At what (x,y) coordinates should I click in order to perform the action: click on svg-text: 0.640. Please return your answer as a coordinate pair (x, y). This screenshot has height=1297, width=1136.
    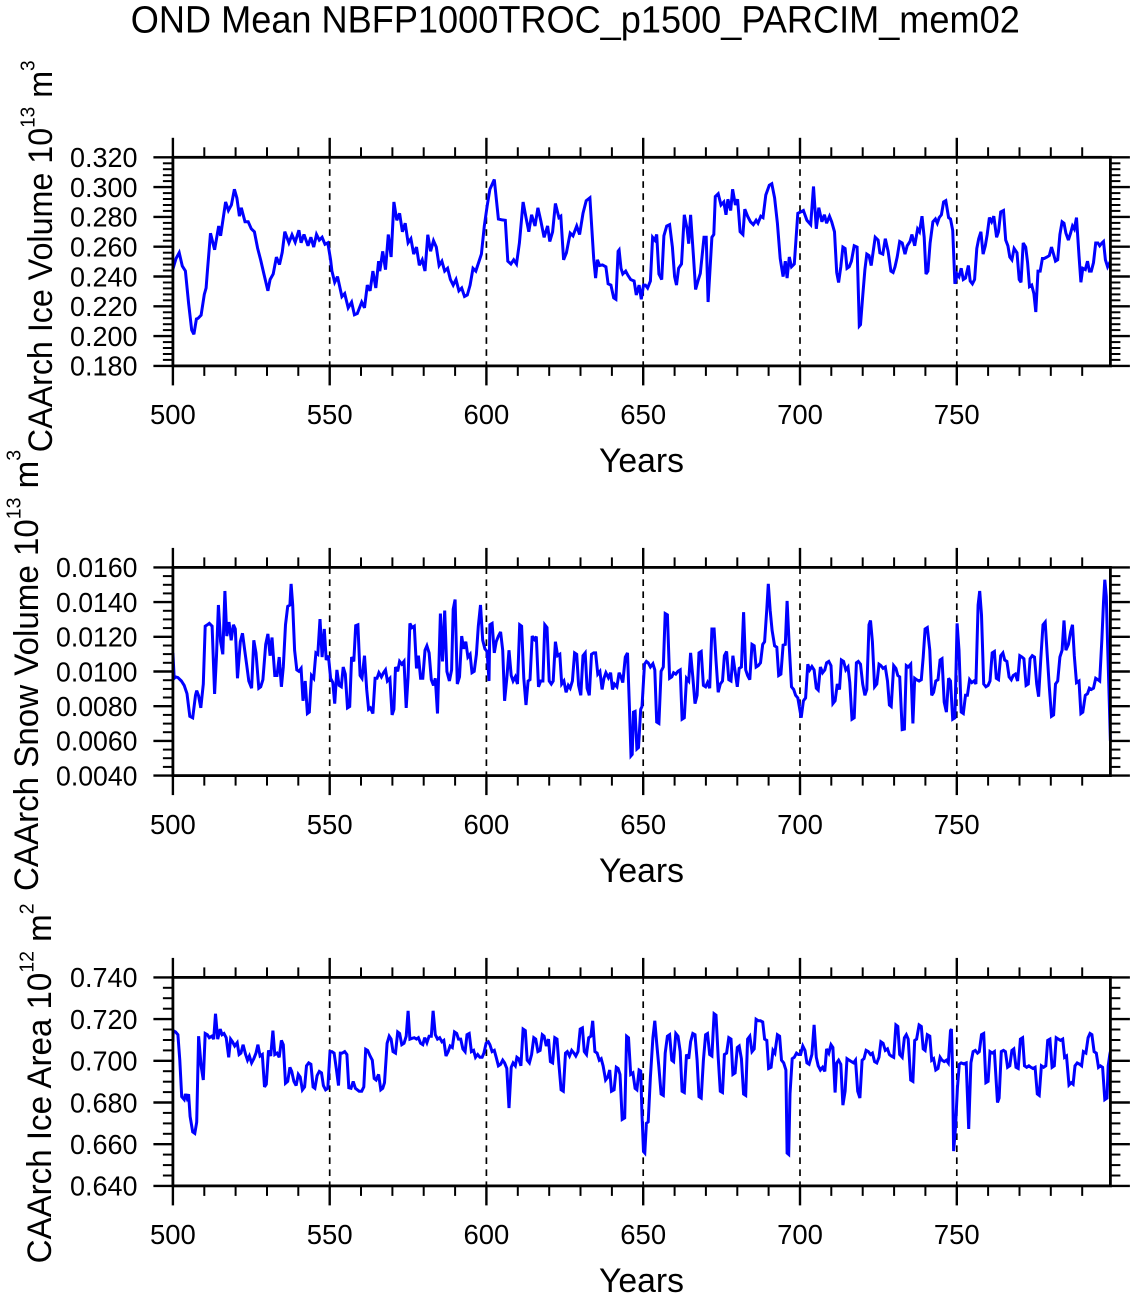
    Looking at the image, I should click on (104, 1186).